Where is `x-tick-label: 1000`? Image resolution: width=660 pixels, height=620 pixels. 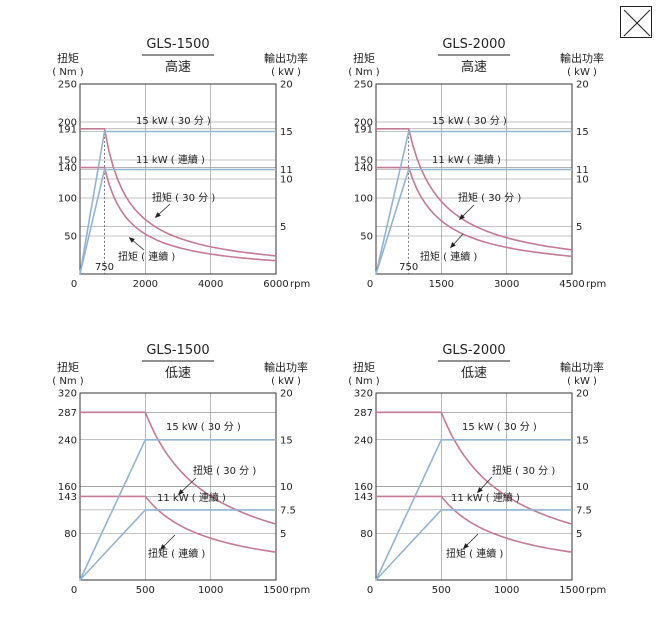
x-tick-label: 1000 is located at coordinates (506, 590).